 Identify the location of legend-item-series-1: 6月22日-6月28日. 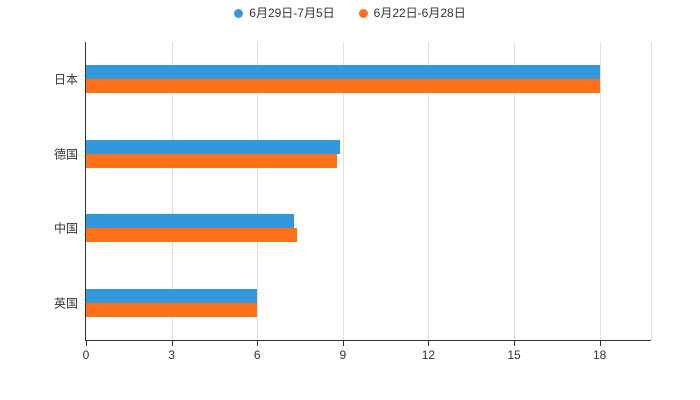
(412, 13).